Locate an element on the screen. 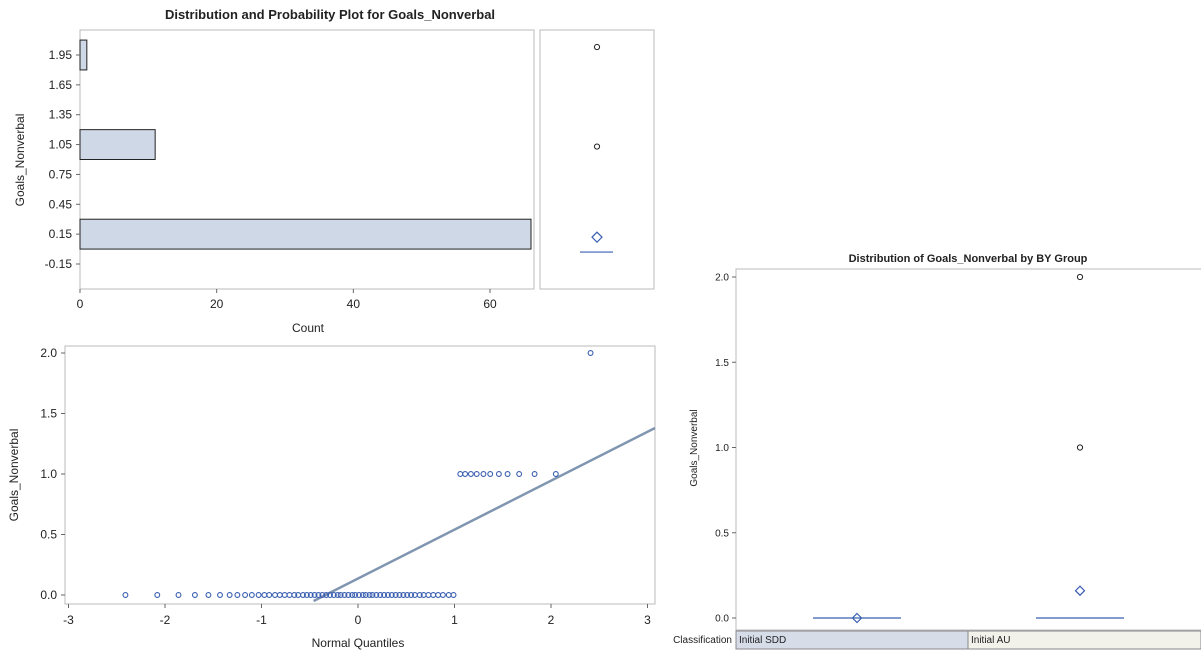 The height and width of the screenshot is (654, 1201). classification-strip-cell-label: Initial AU is located at coordinates (990, 640).